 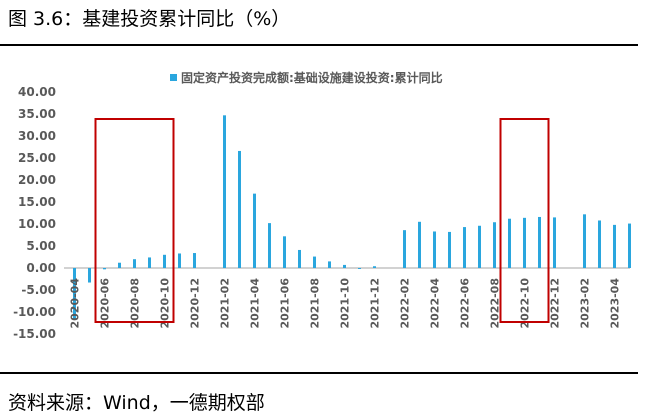 What do you see at coordinates (225, 303) in the screenshot?
I see `x-tick-label: 2021-02` at bounding box center [225, 303].